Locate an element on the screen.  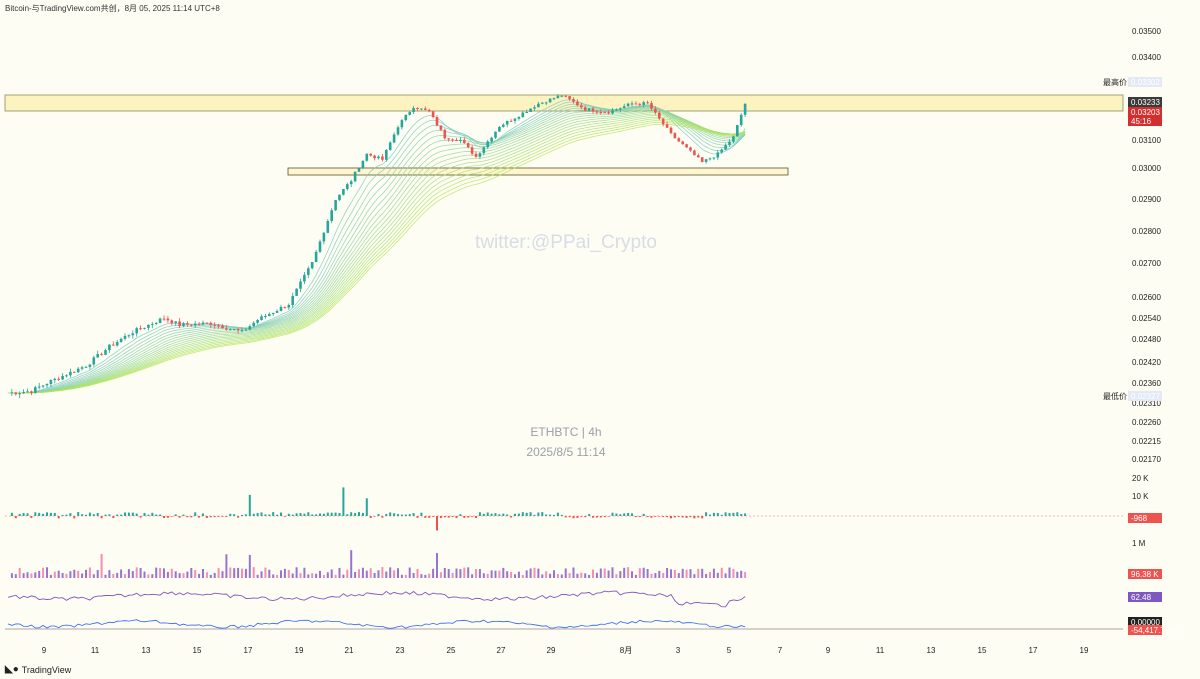
last-price-tag-bg is located at coordinates (1145, 112).